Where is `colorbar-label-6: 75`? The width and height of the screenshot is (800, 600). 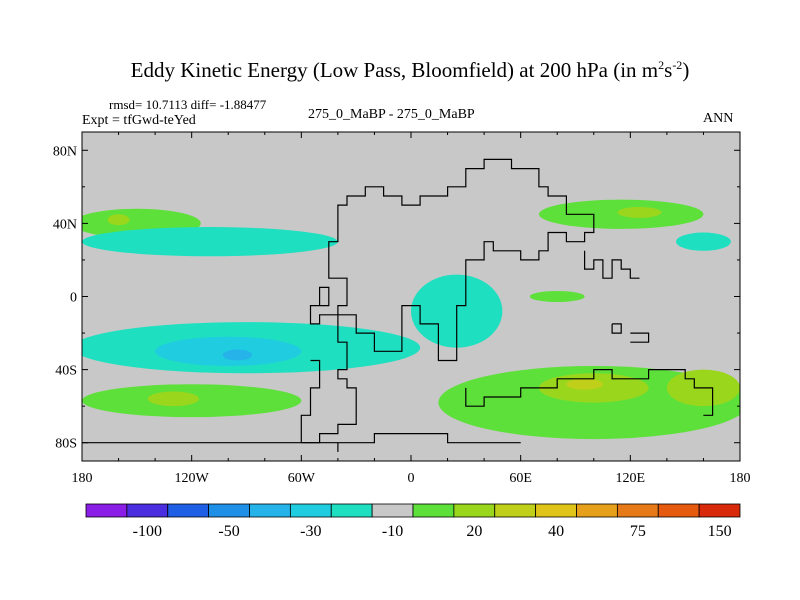
colorbar-label-6: 75 is located at coordinates (638, 531).